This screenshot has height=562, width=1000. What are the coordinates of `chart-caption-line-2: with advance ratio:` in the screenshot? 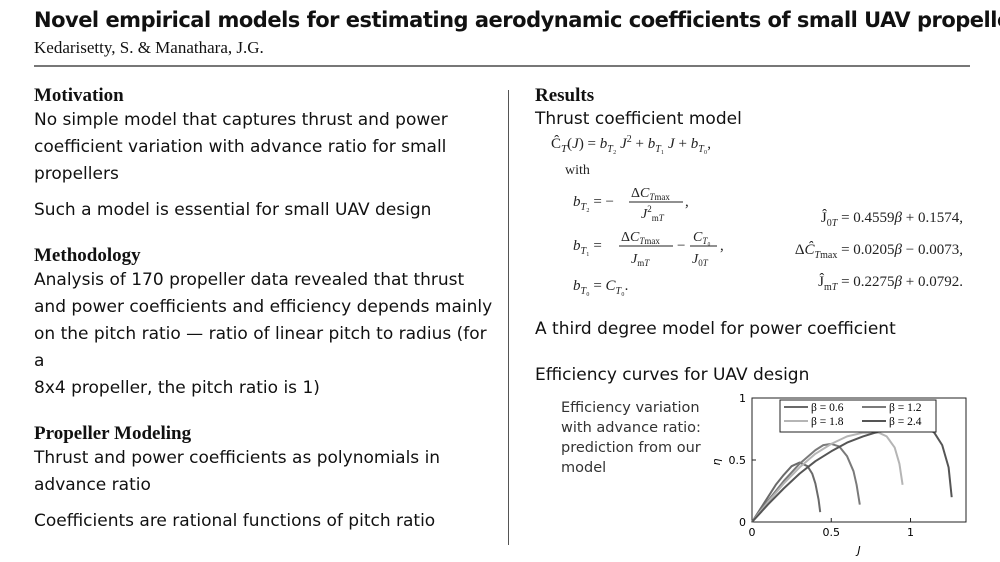 It's located at (631, 428).